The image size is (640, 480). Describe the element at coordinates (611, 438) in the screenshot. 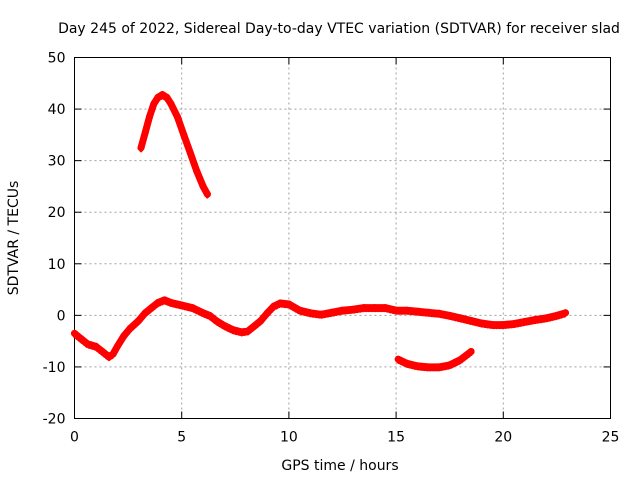

I see `x-tick-label: 25` at that location.